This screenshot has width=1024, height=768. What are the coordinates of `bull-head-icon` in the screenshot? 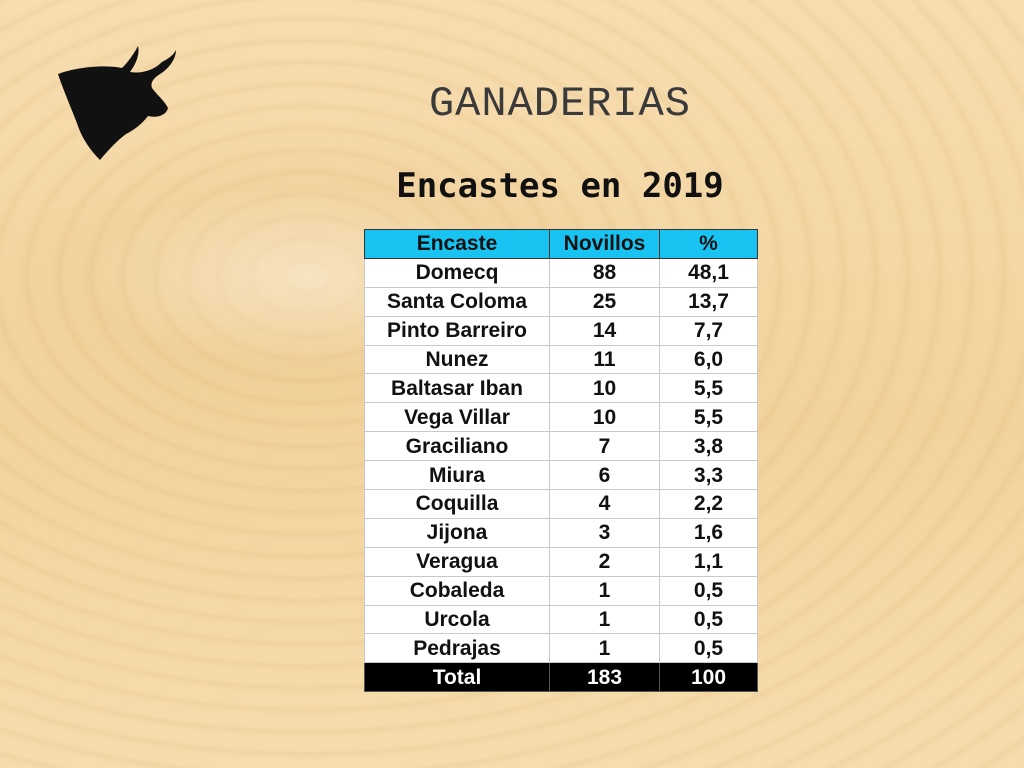 It's located at (117, 103).